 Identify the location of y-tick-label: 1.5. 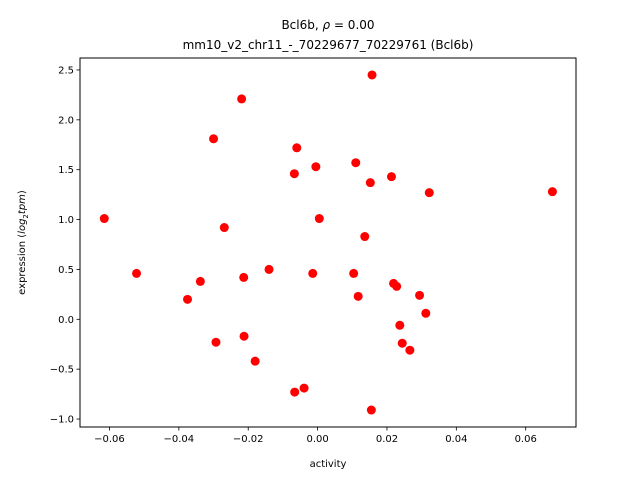
(66, 170).